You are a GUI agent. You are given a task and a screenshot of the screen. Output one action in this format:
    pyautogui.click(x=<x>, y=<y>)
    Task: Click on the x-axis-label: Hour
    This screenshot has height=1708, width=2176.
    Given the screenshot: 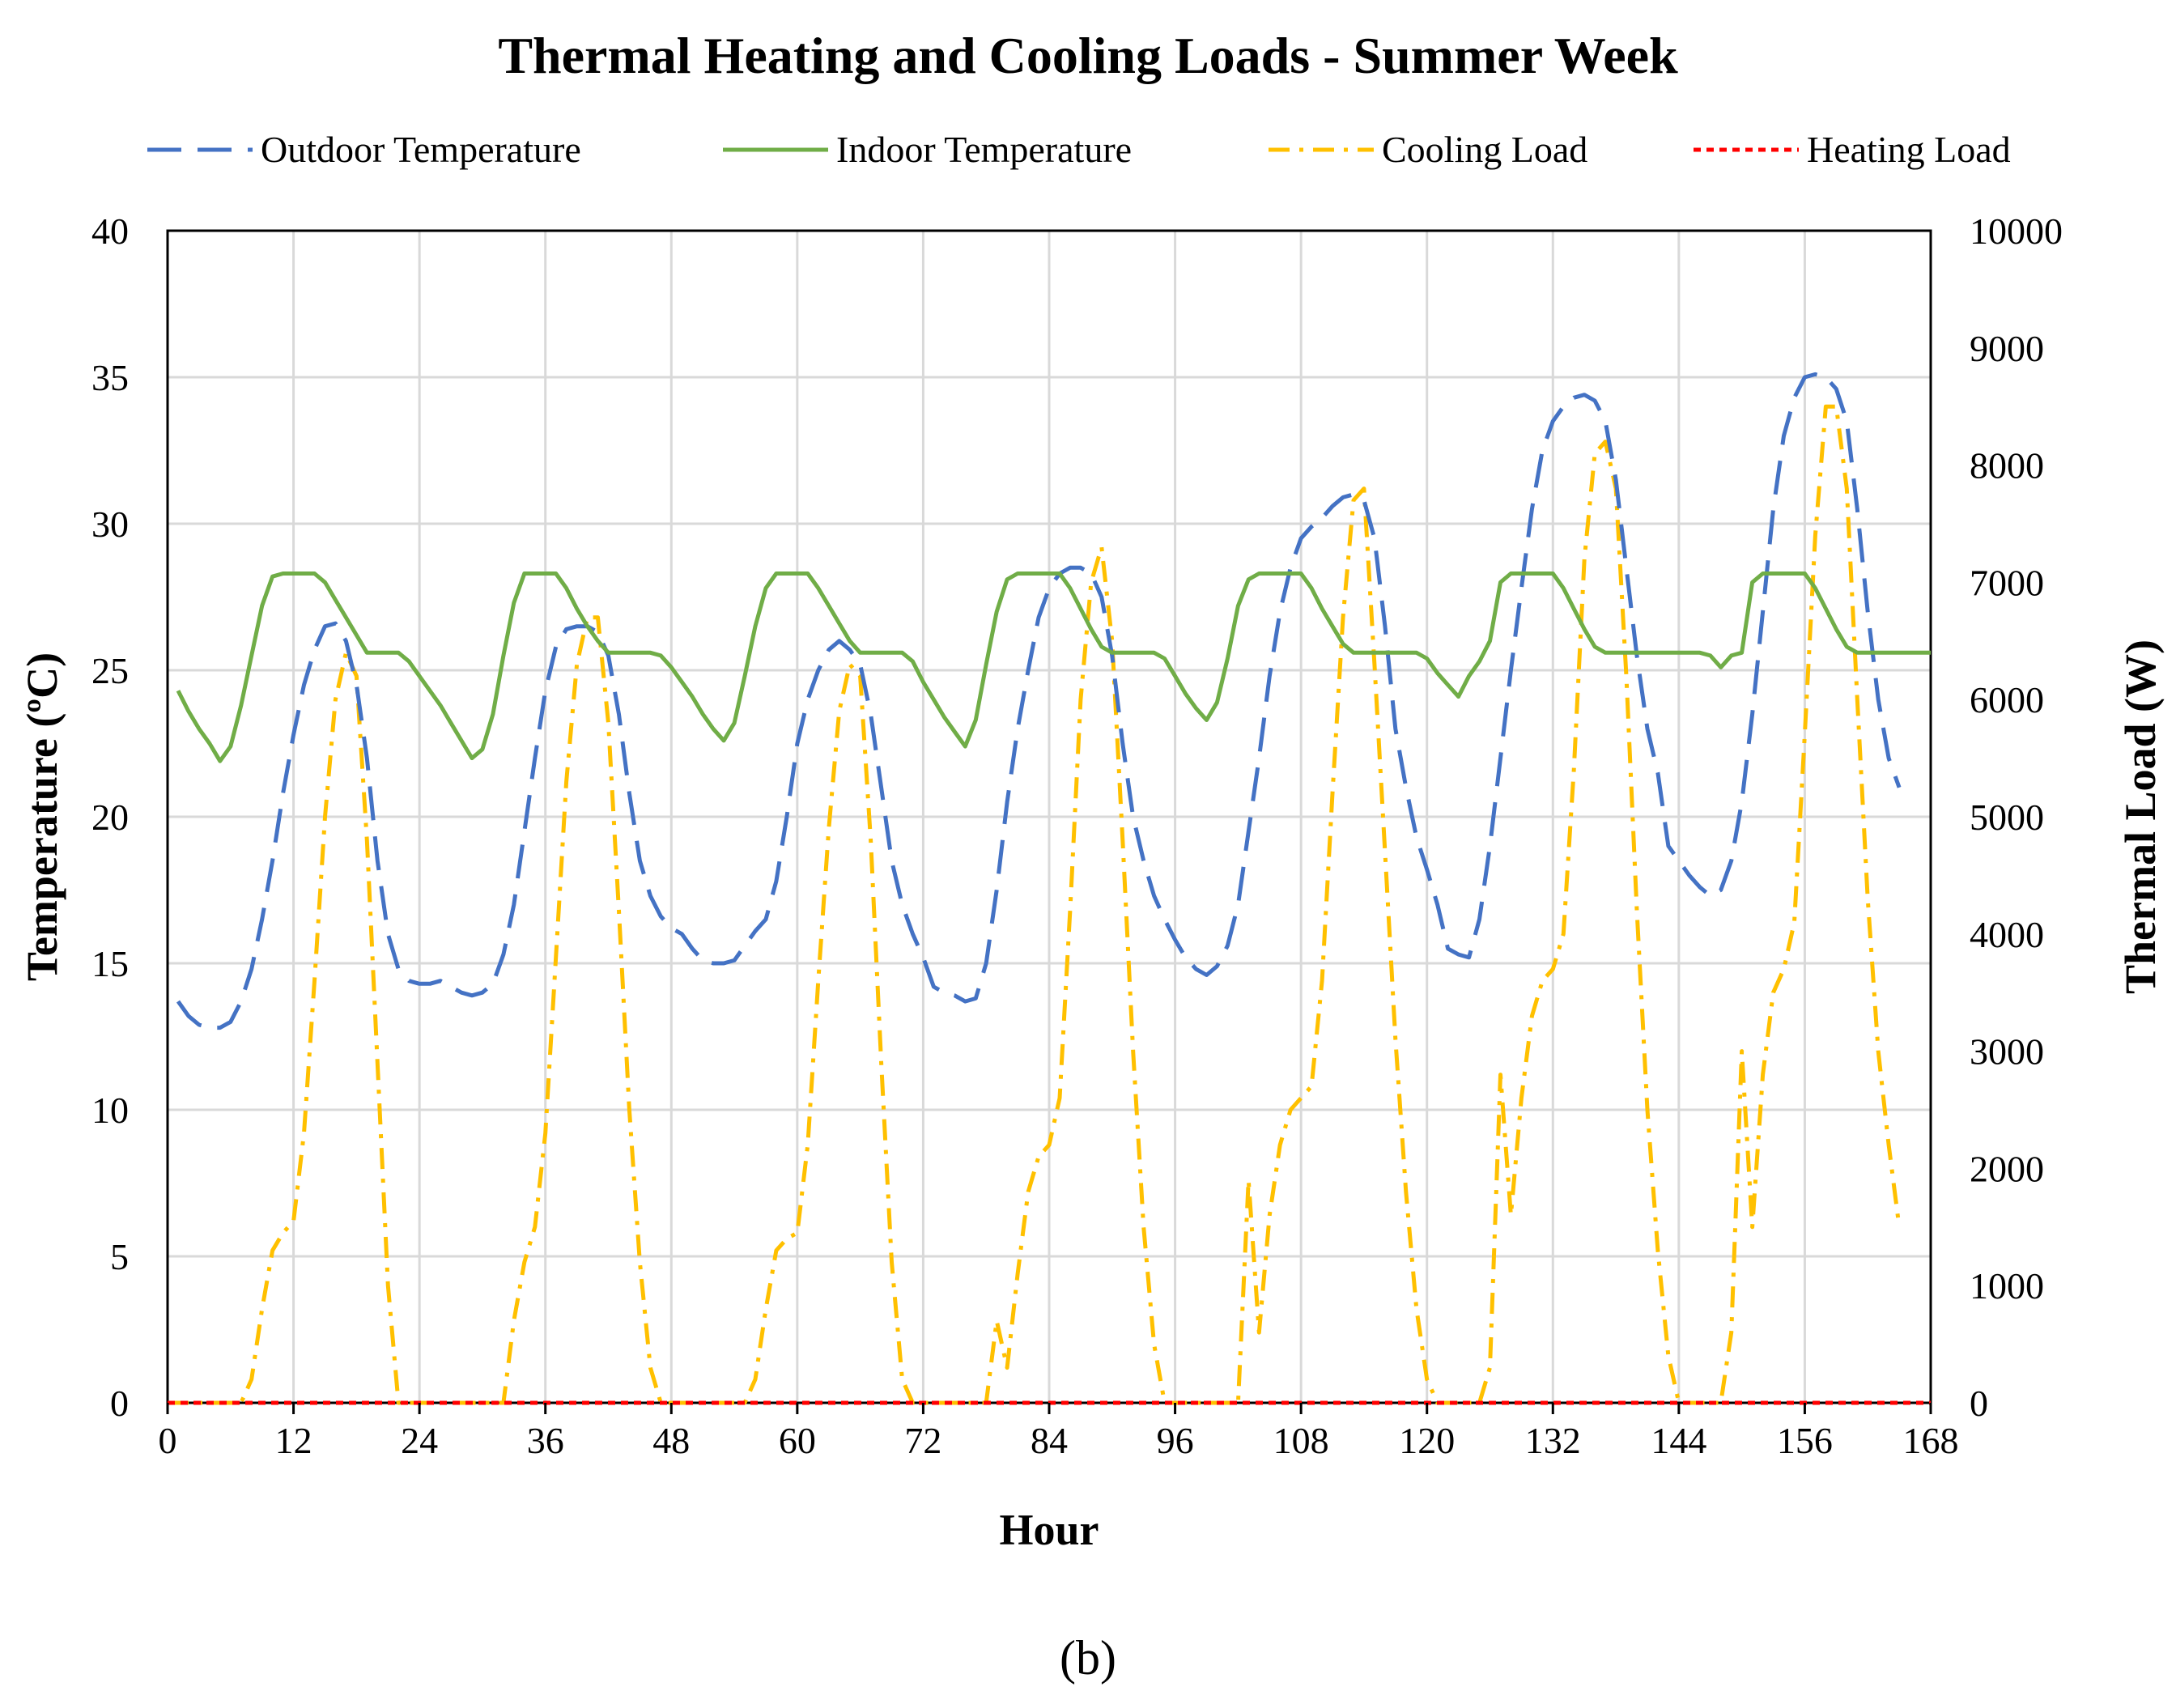 What is the action you would take?
    pyautogui.click(x=1049, y=1530)
    